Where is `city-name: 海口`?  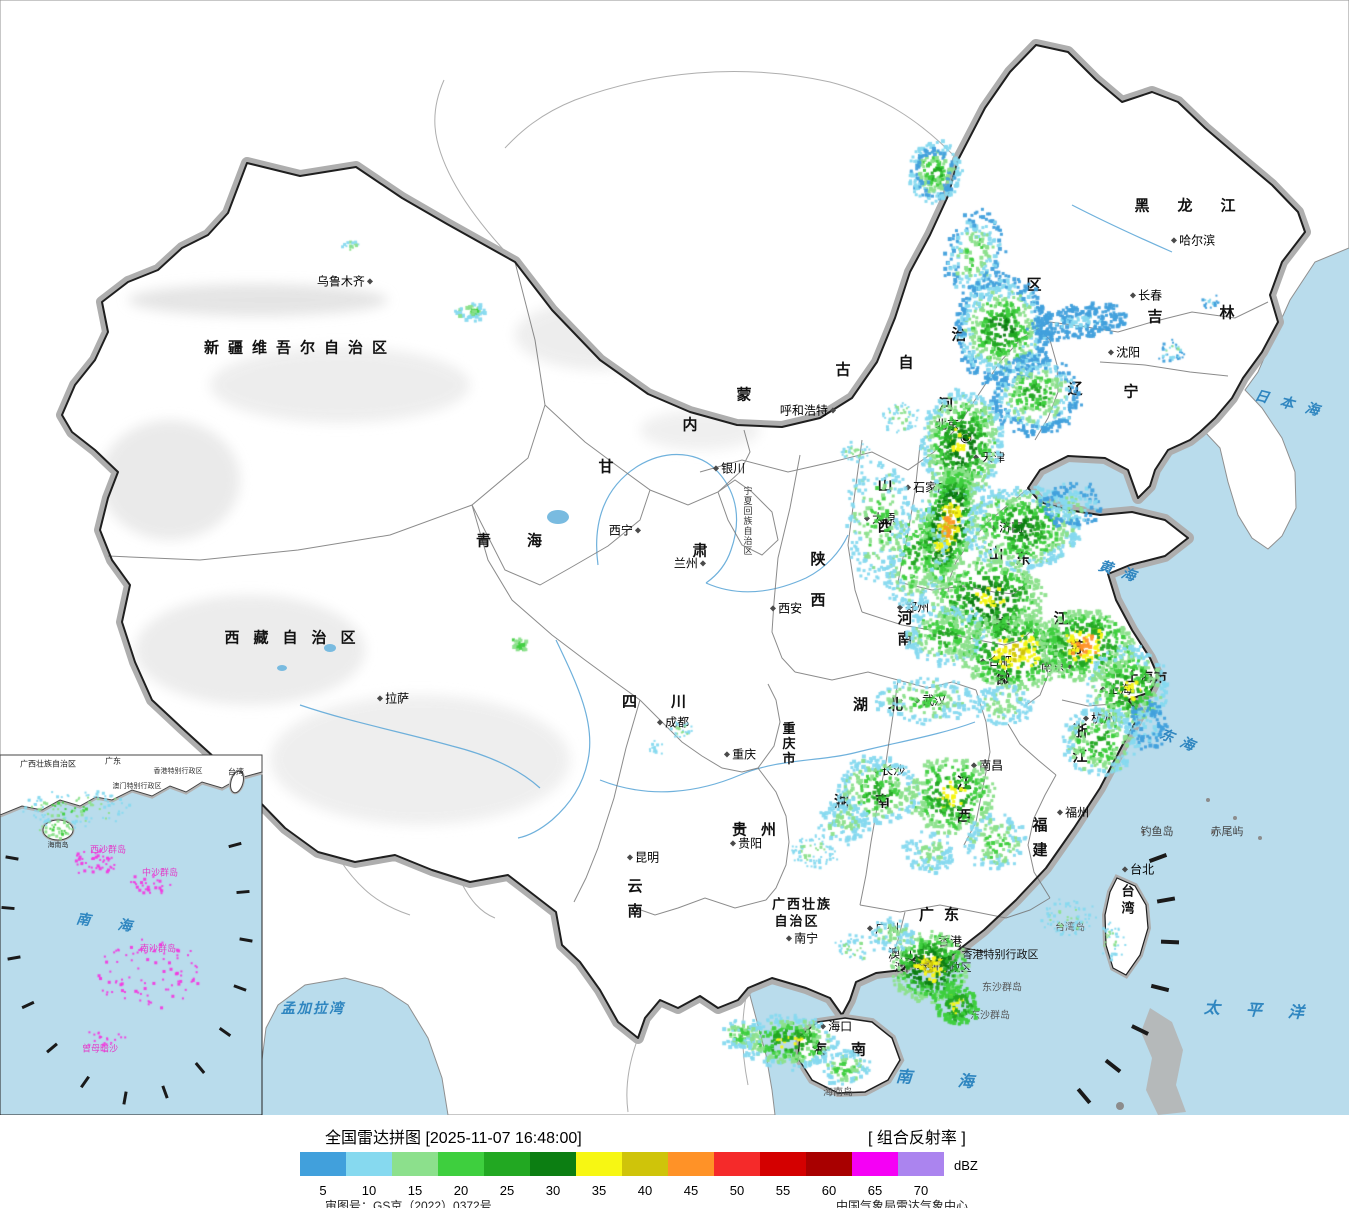
city-name: 海口 is located at coordinates (840, 1026).